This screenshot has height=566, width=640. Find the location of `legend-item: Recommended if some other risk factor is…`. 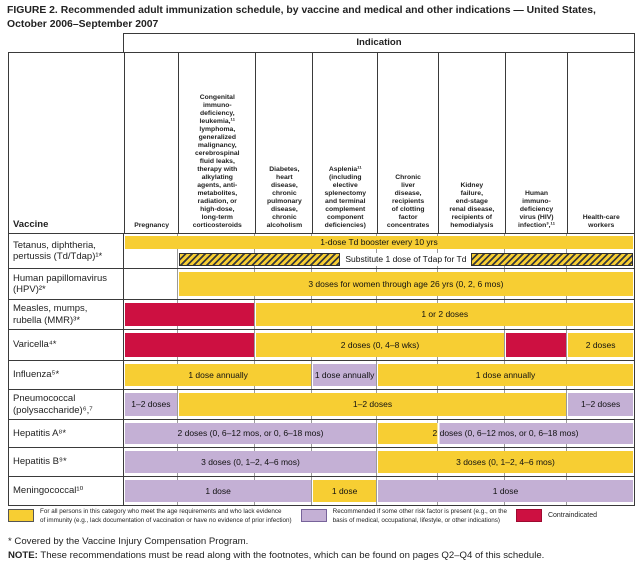

legend-item: Recommended if some other risk factor is… is located at coordinates (403, 516).